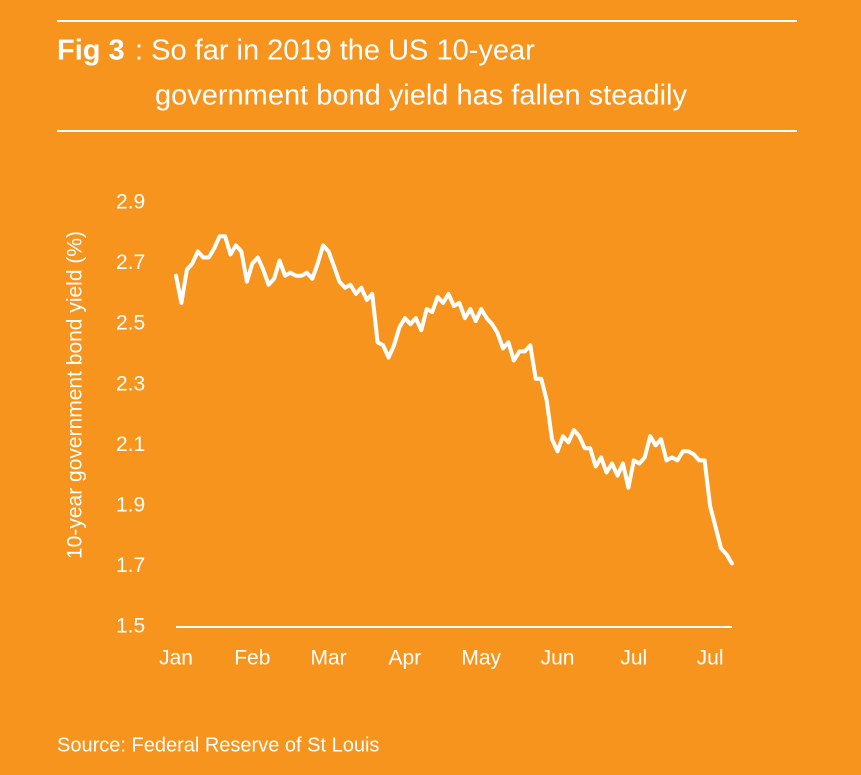 This screenshot has width=861, height=775. Describe the element at coordinates (130, 383) in the screenshot. I see `y-tick-label: 2.3` at that location.